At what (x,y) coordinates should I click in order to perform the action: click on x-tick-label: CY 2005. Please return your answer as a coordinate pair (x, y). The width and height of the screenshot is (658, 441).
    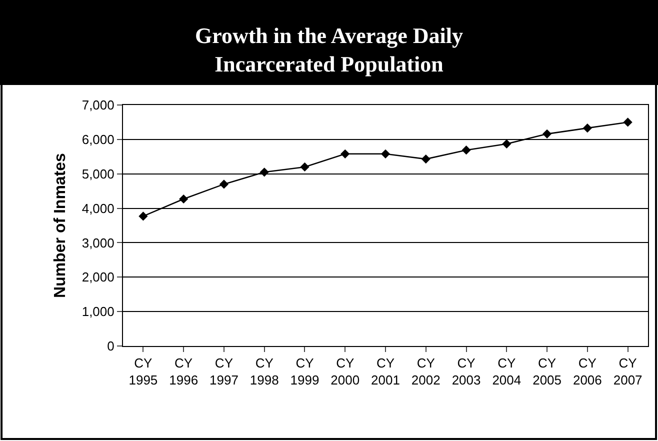
    Looking at the image, I should click on (547, 372).